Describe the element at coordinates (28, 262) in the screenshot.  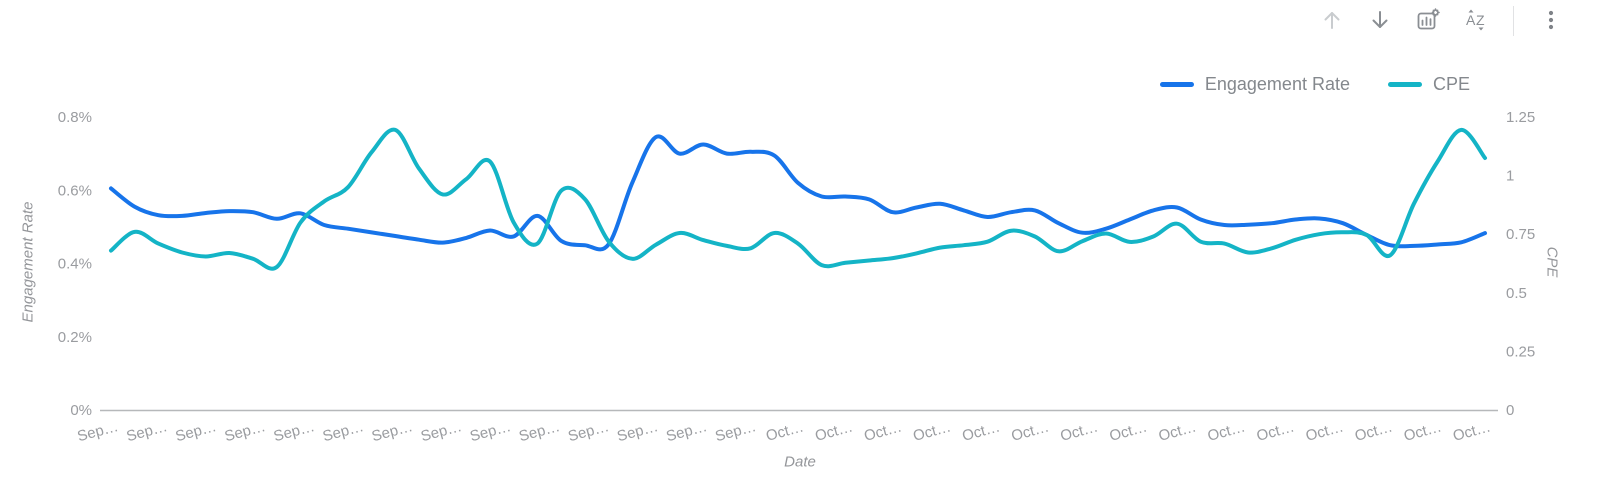
I see `left-axis-title: Engagement Rate` at that location.